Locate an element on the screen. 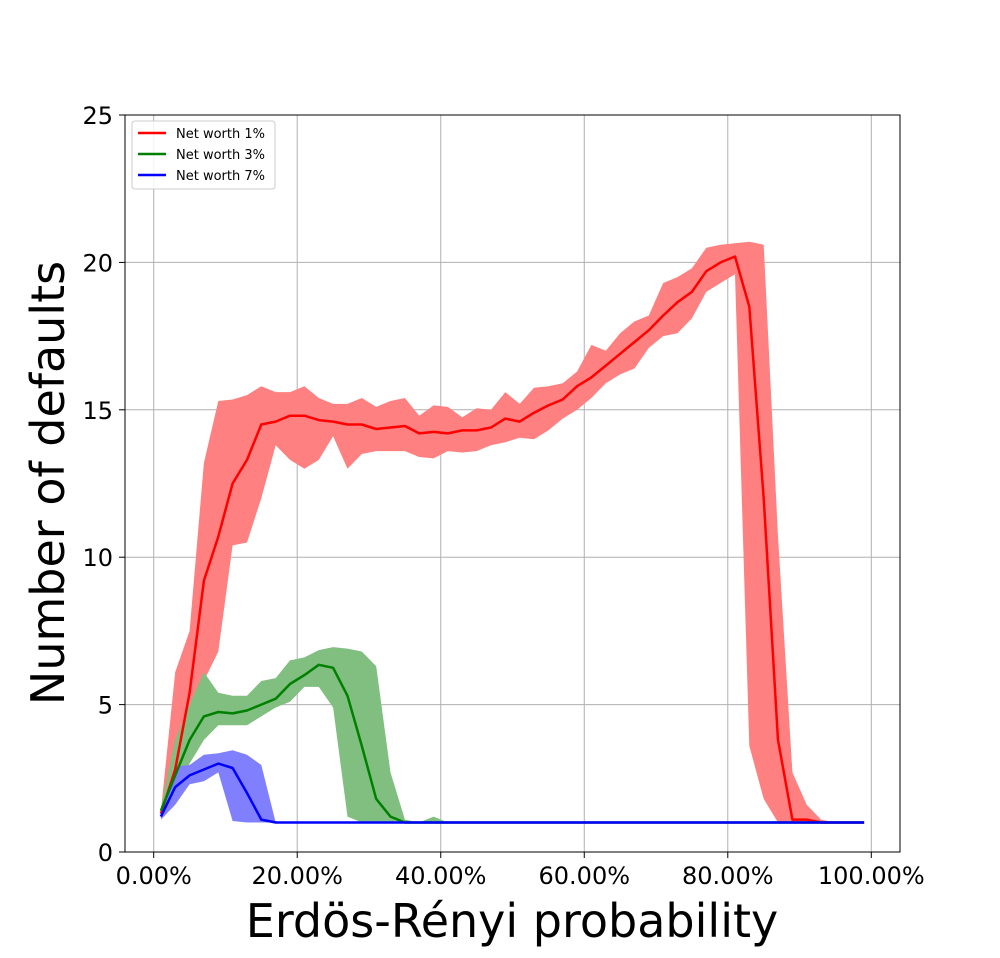 The height and width of the screenshot is (958, 1000). x-tick-label: 100.00% is located at coordinates (871, 876).